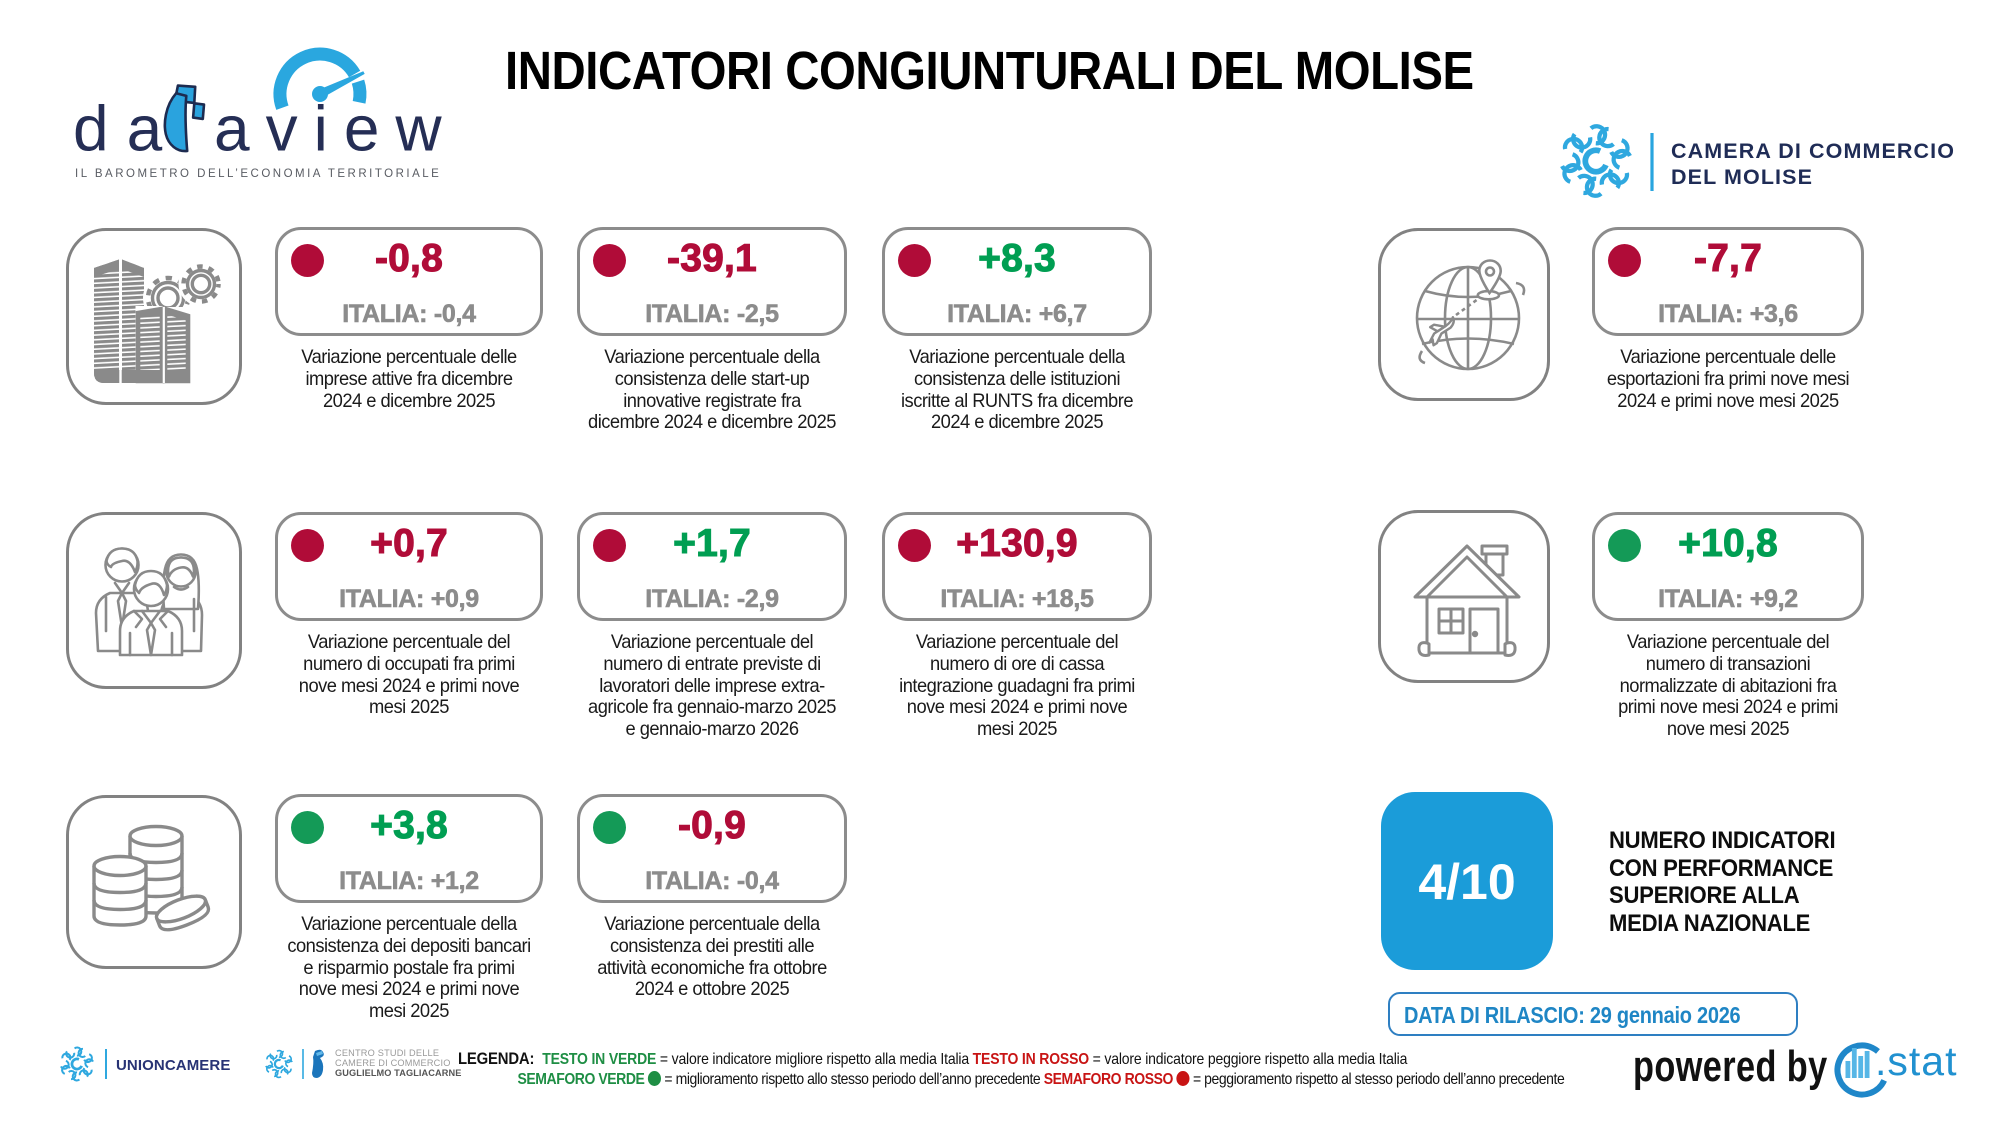 The height and width of the screenshot is (1125, 2000). I want to click on svg-text: aview, so click(336, 129).